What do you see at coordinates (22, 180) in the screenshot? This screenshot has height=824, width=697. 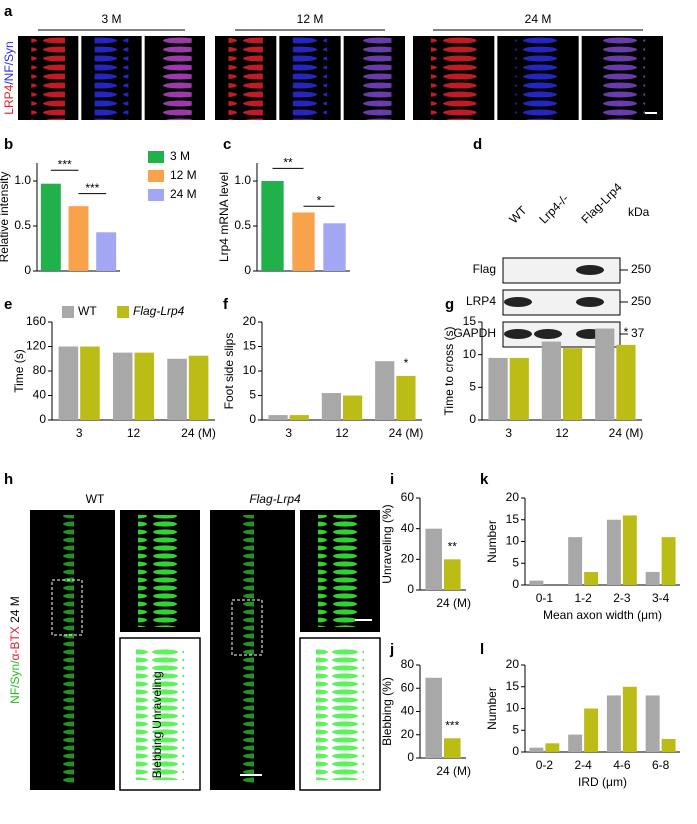 I see `y-tick-label: 1.0` at bounding box center [22, 180].